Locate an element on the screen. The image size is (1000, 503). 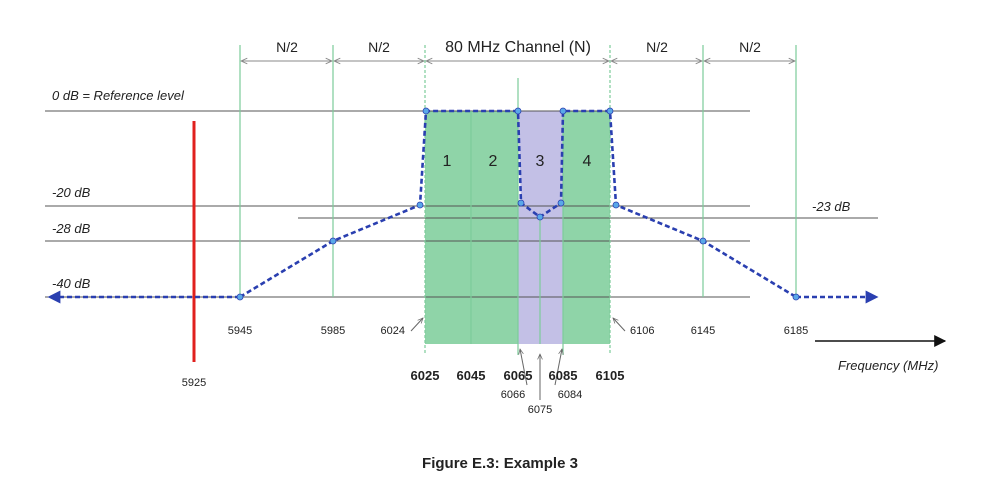
span-label-4: N/2 is located at coordinates (657, 47).